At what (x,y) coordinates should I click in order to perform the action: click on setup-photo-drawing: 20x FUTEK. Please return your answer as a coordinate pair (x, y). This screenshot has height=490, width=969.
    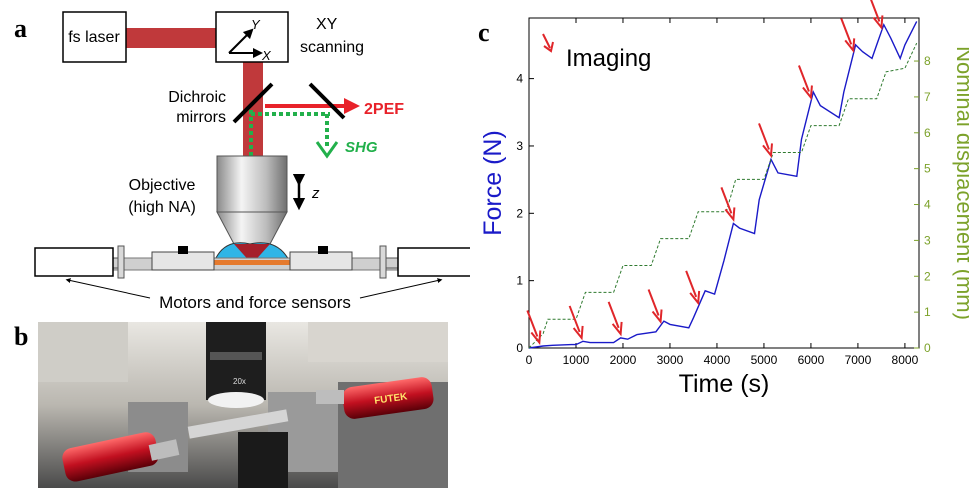
    Looking at the image, I should click on (243, 405).